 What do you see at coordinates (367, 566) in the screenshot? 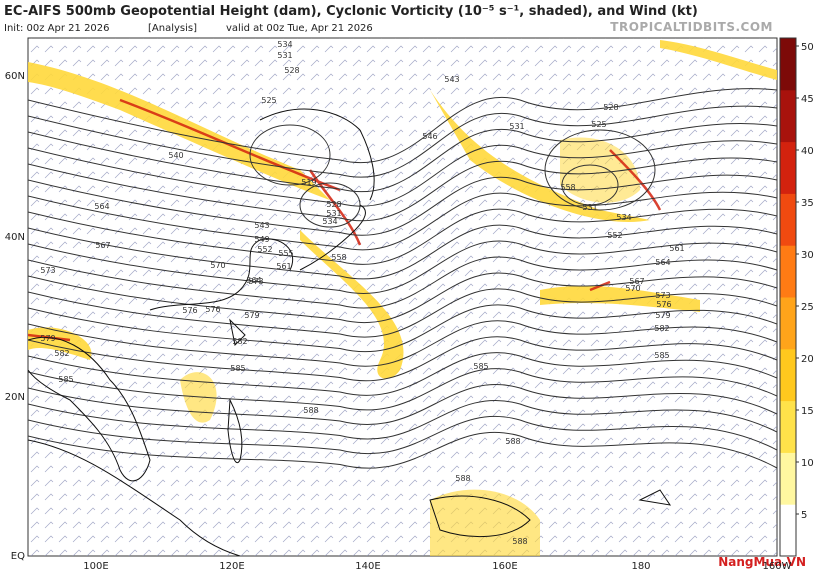
I see `longitude-label: 140E` at bounding box center [367, 566].